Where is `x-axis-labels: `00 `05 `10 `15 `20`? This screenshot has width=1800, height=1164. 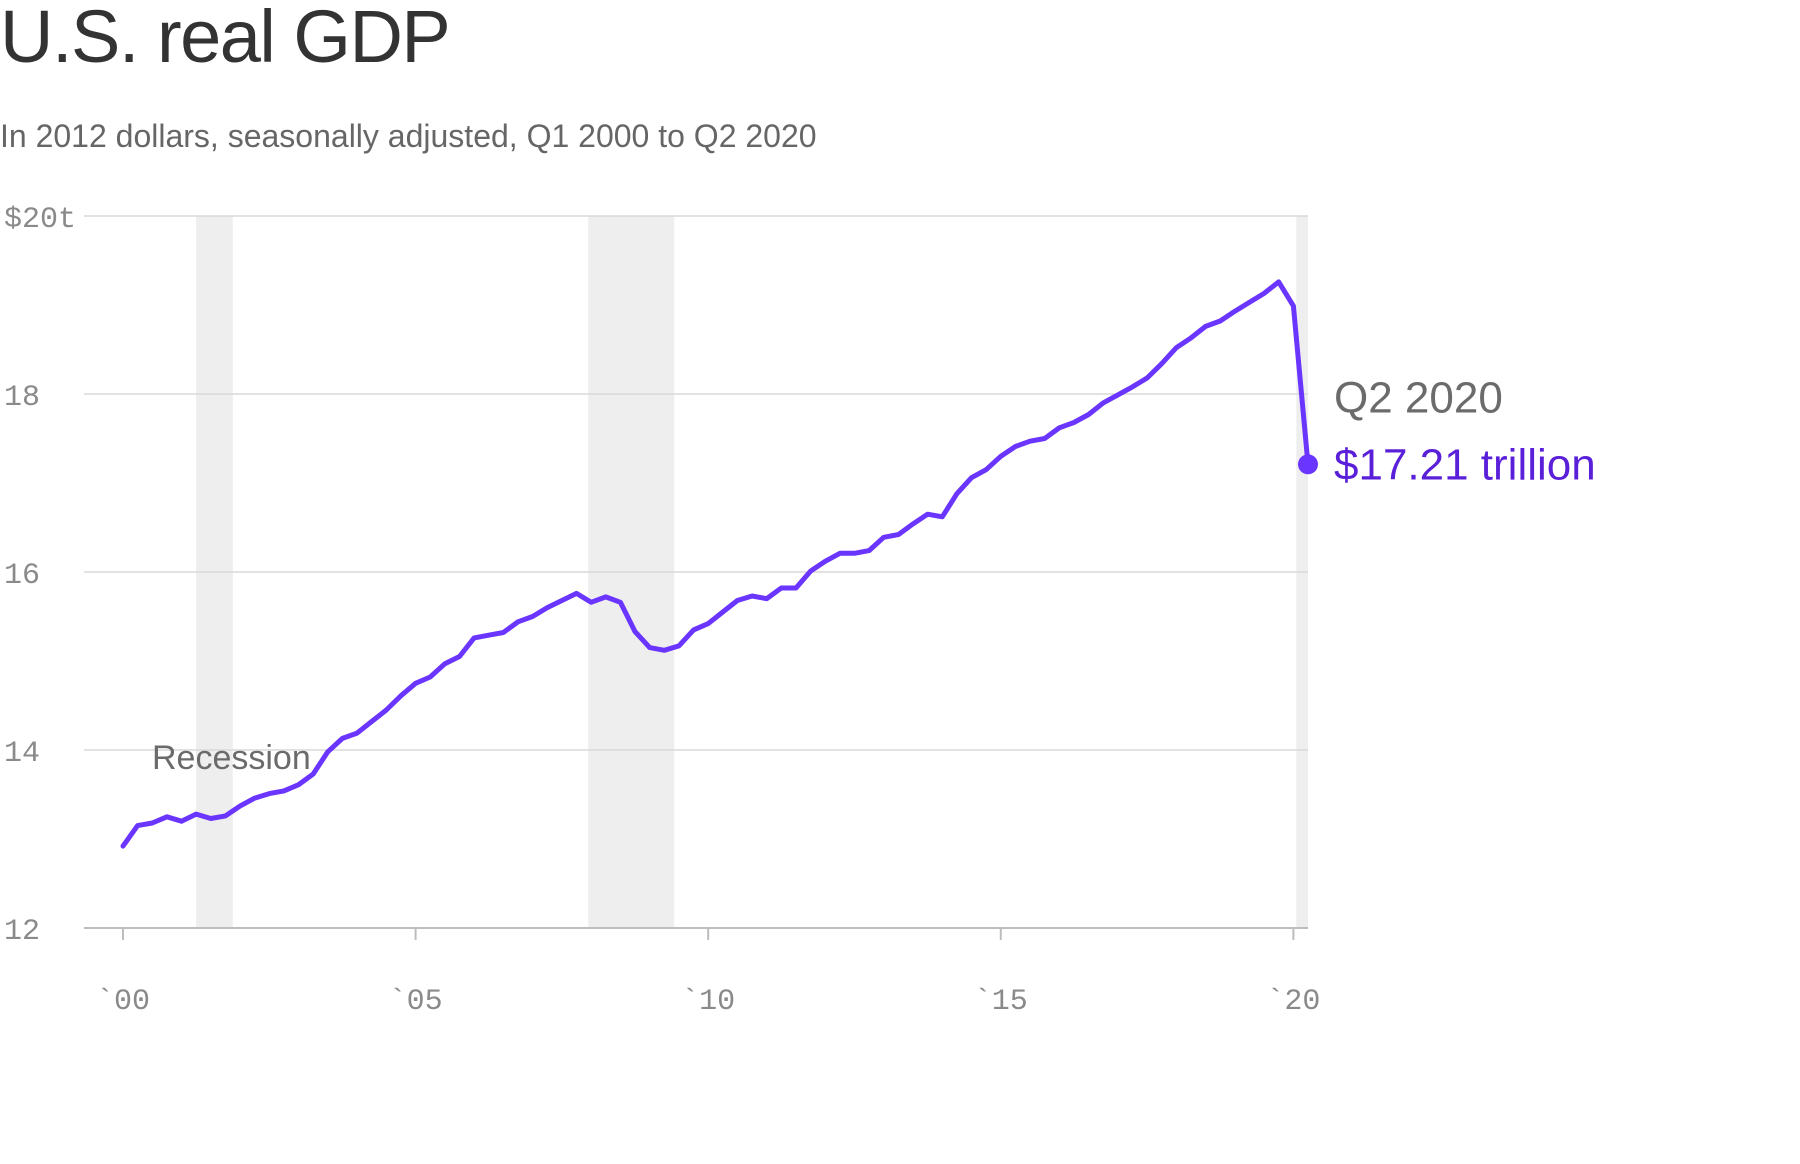 x-axis-labels: `00 `05 `10 `15 `20 is located at coordinates (708, 973).